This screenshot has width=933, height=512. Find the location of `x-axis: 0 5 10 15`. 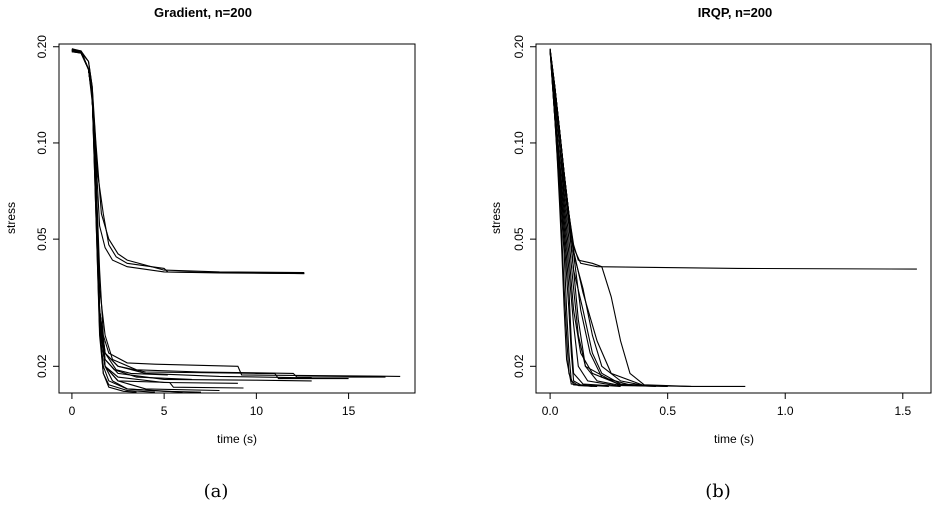

x-axis: 0 5 10 15 is located at coordinates (212, 405).